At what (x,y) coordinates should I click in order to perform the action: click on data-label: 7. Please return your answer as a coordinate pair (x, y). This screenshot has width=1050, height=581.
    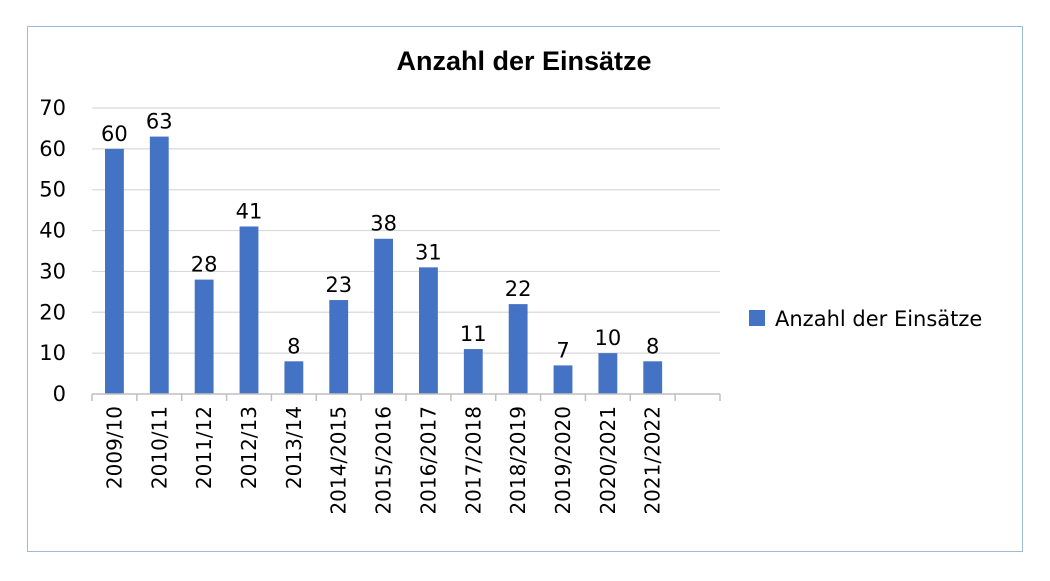
    Looking at the image, I should click on (562, 350).